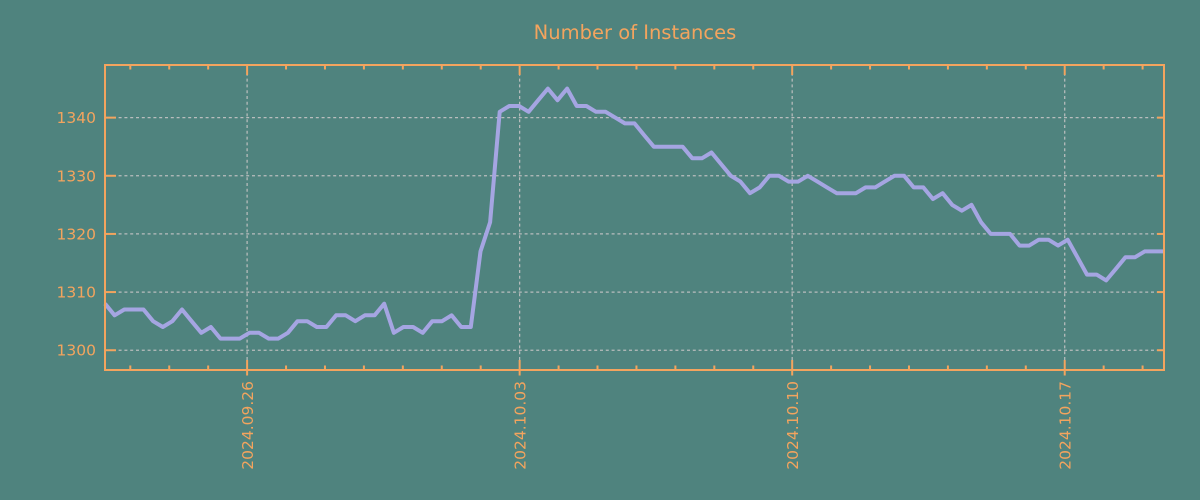 The height and width of the screenshot is (500, 1200). What do you see at coordinates (76, 234) in the screenshot?
I see `y-tick-label: 1320` at bounding box center [76, 234].